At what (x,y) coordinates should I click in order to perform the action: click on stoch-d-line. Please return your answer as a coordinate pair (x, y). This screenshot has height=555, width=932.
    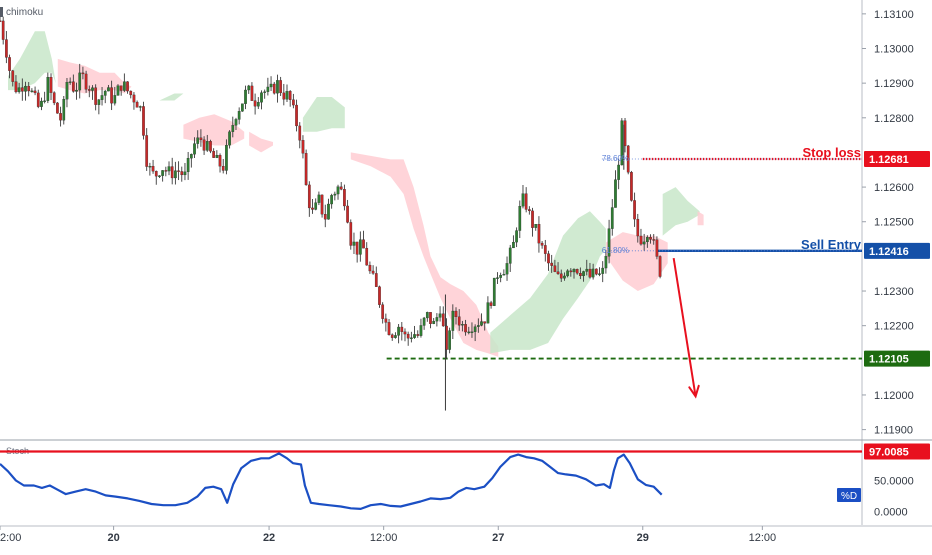
    Looking at the image, I should click on (331, 481).